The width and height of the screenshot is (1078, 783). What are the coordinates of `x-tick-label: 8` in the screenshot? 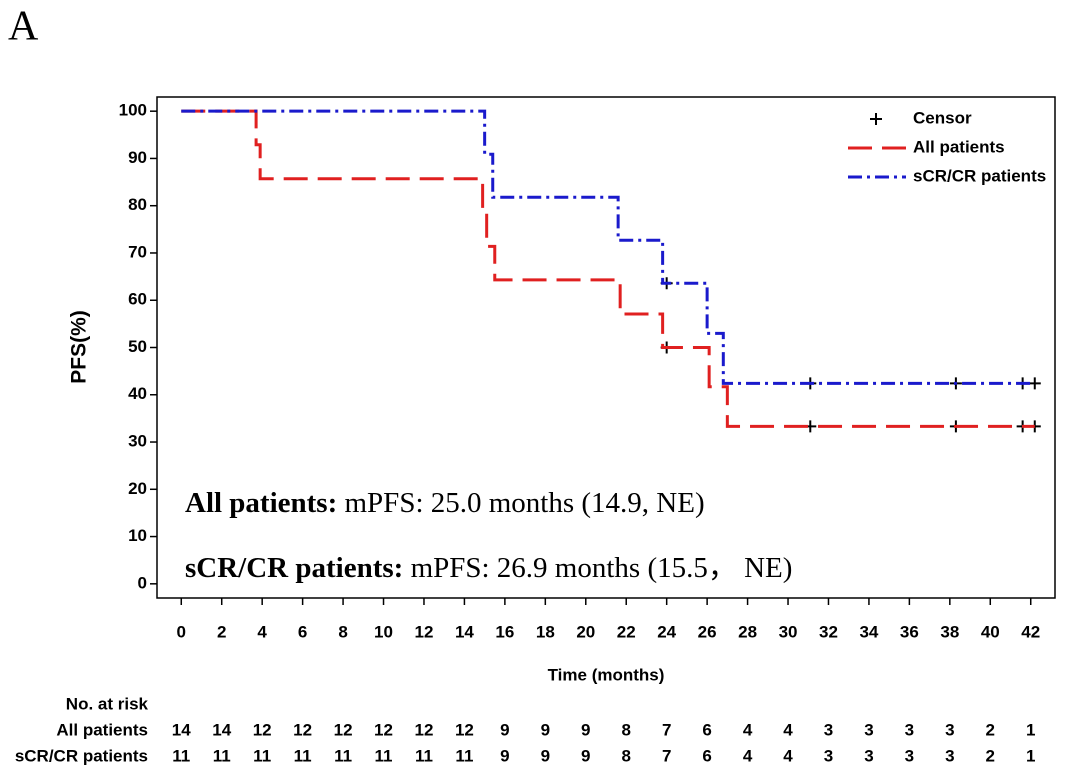 It's located at (342, 631).